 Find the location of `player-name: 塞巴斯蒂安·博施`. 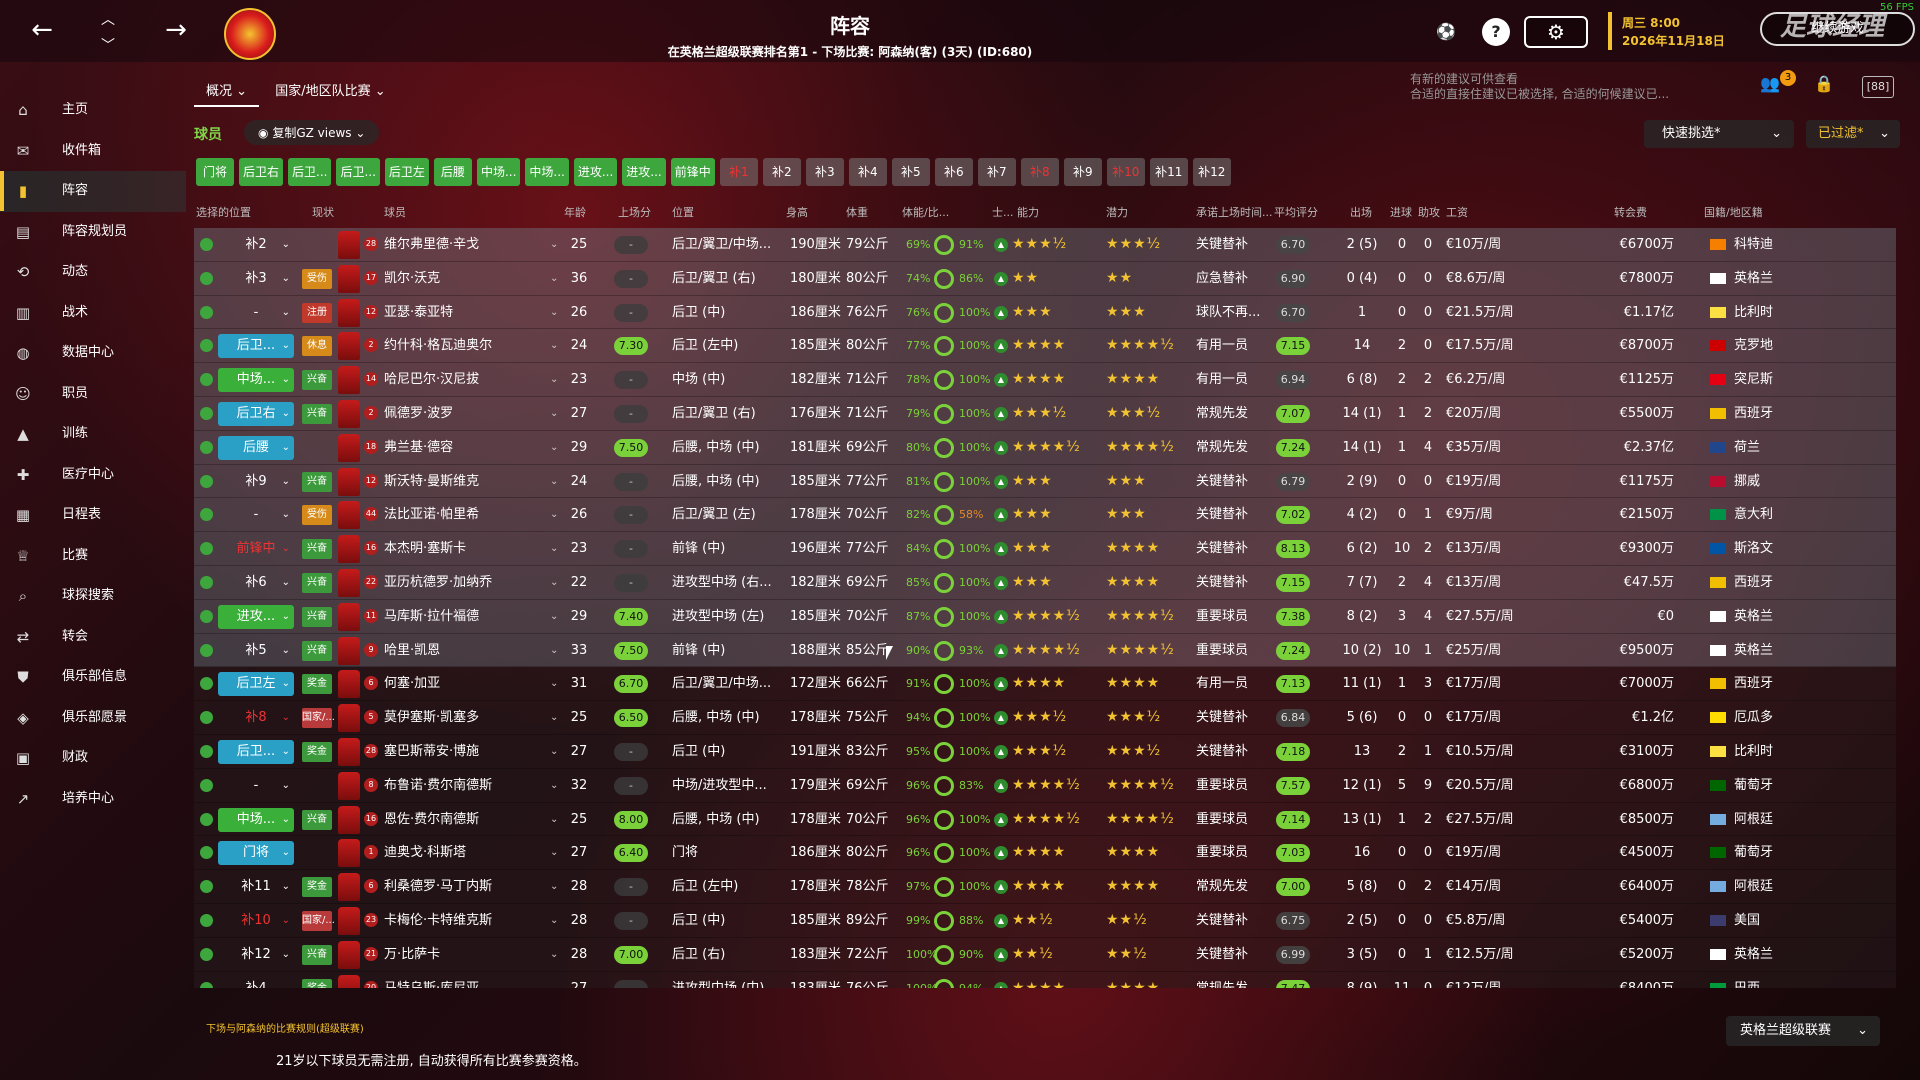

player-name: 塞巴斯蒂安·博施 is located at coordinates (432, 751).